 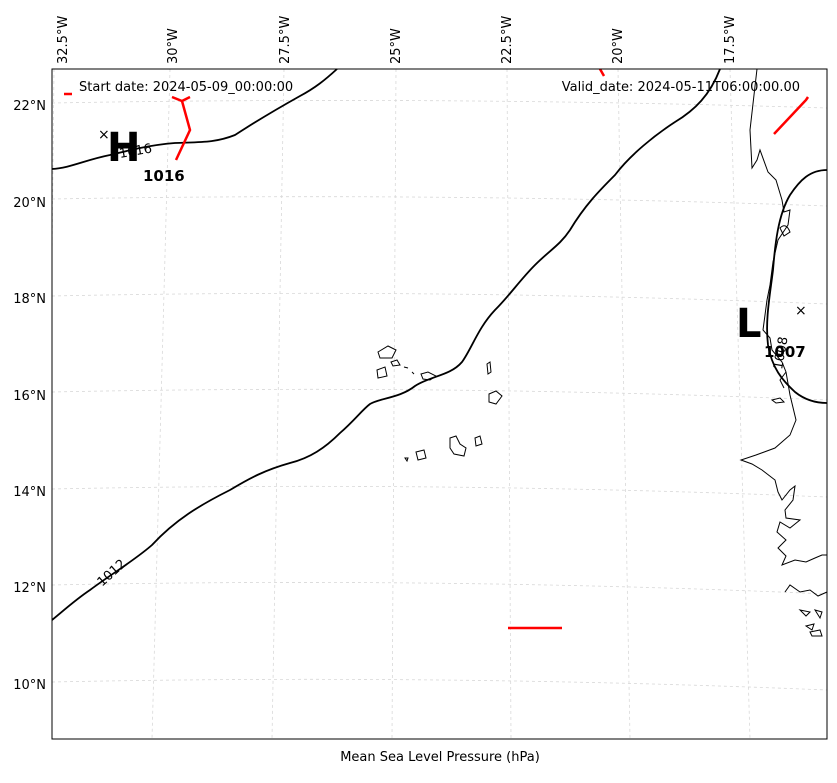 I want to click on isobar-1008-east, so click(x=797, y=286).